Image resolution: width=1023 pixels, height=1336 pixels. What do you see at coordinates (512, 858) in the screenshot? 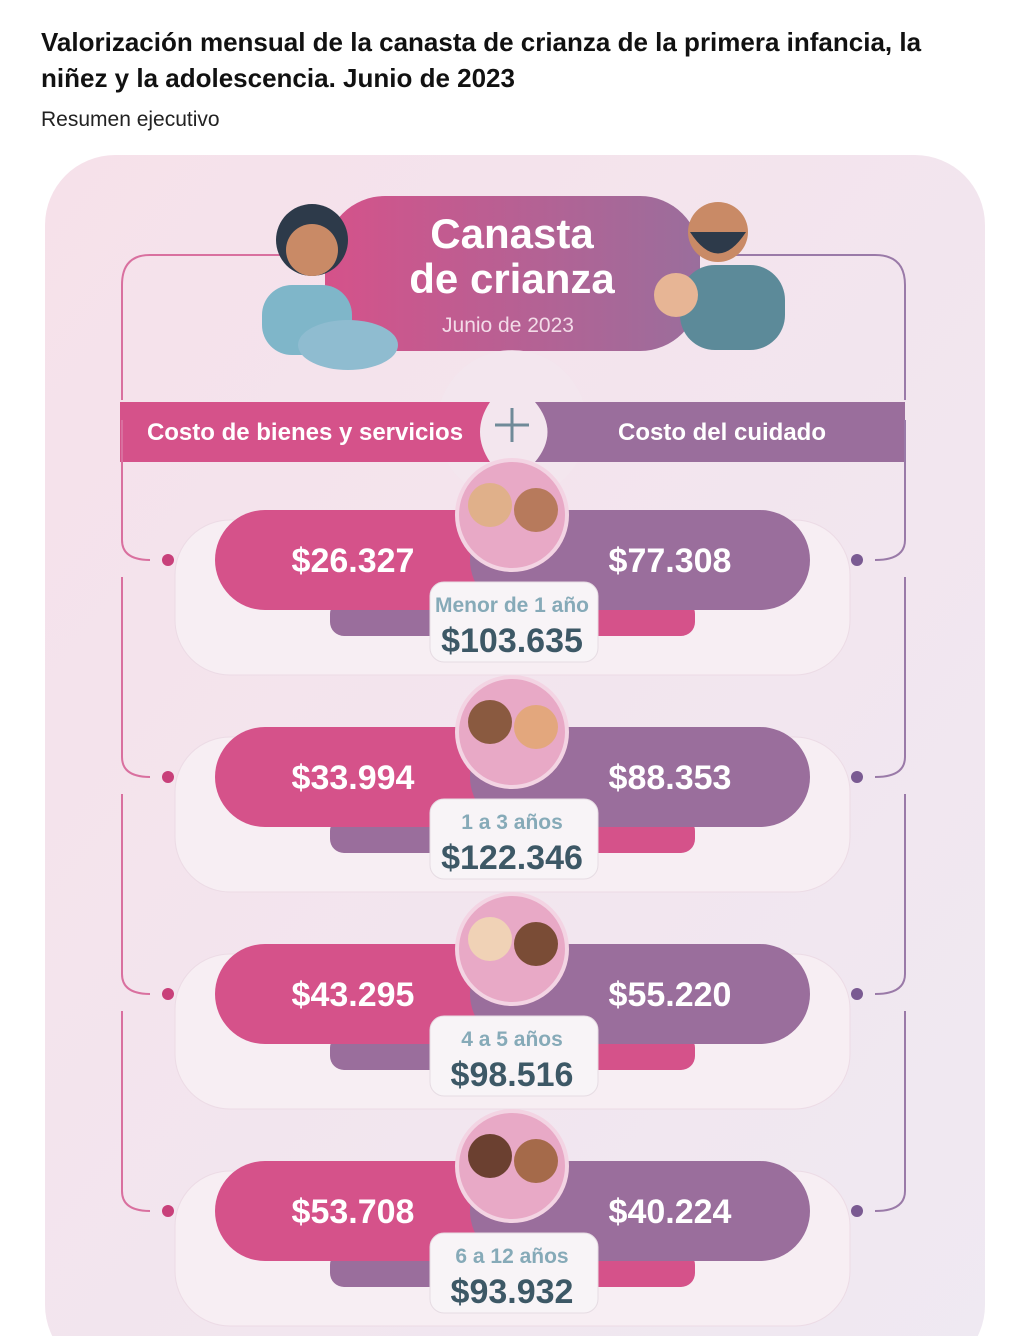
I see `total-value: $122.346` at bounding box center [512, 858].